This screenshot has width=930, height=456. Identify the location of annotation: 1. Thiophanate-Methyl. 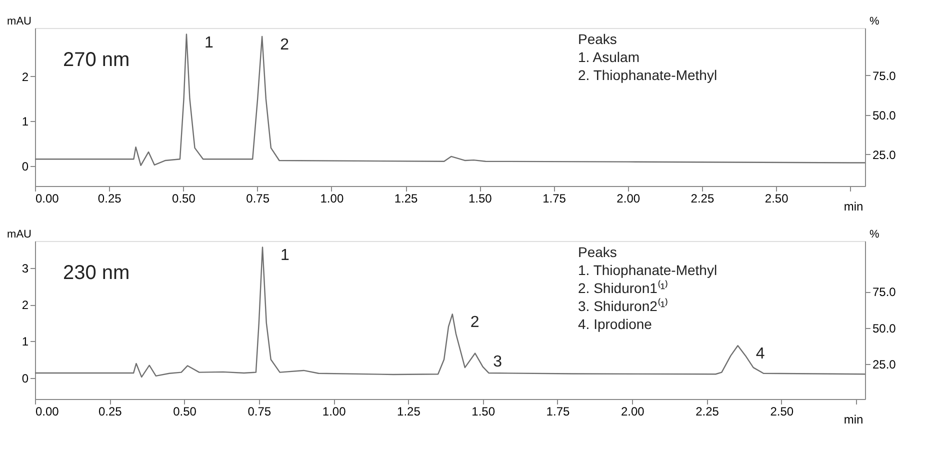
(648, 270).